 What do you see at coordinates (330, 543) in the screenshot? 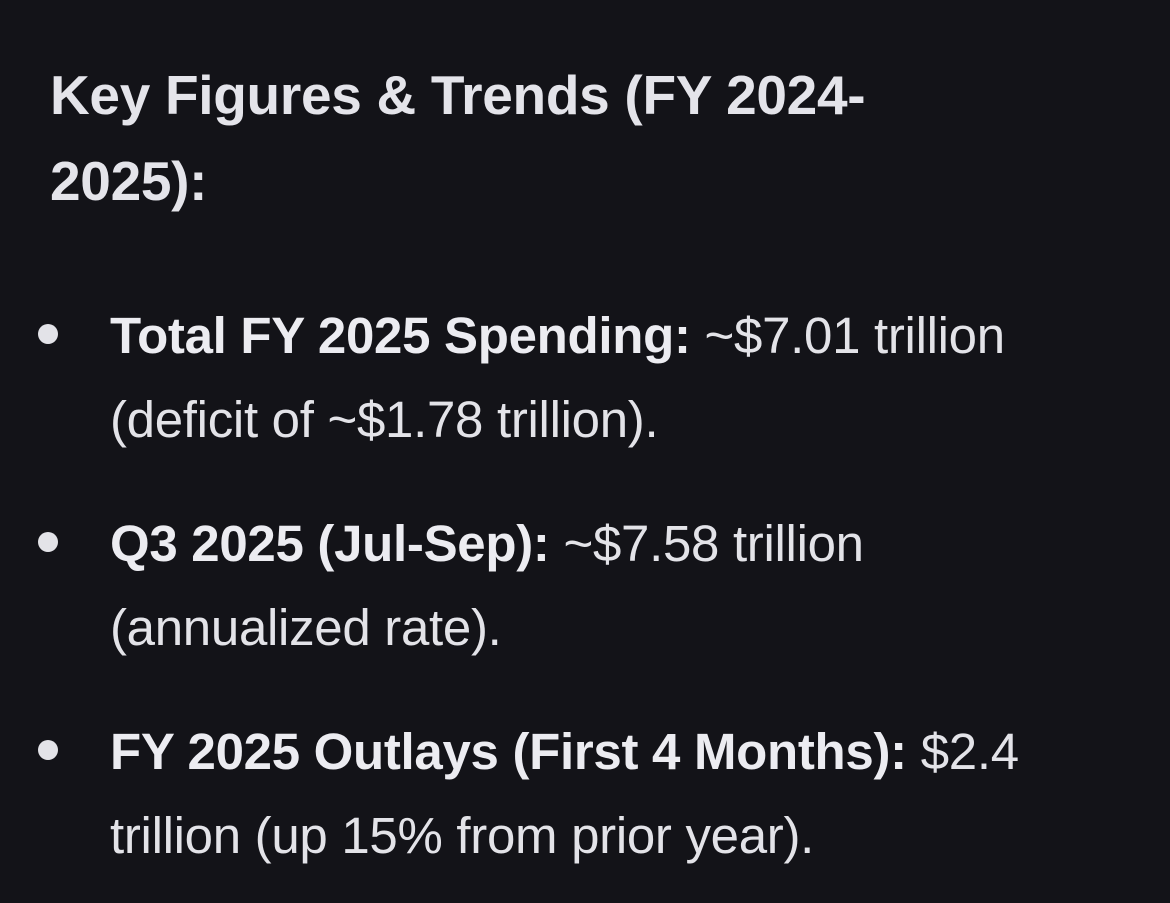
I see `list-item-label: Q3 2025 (Jul-Sep):` at bounding box center [330, 543].